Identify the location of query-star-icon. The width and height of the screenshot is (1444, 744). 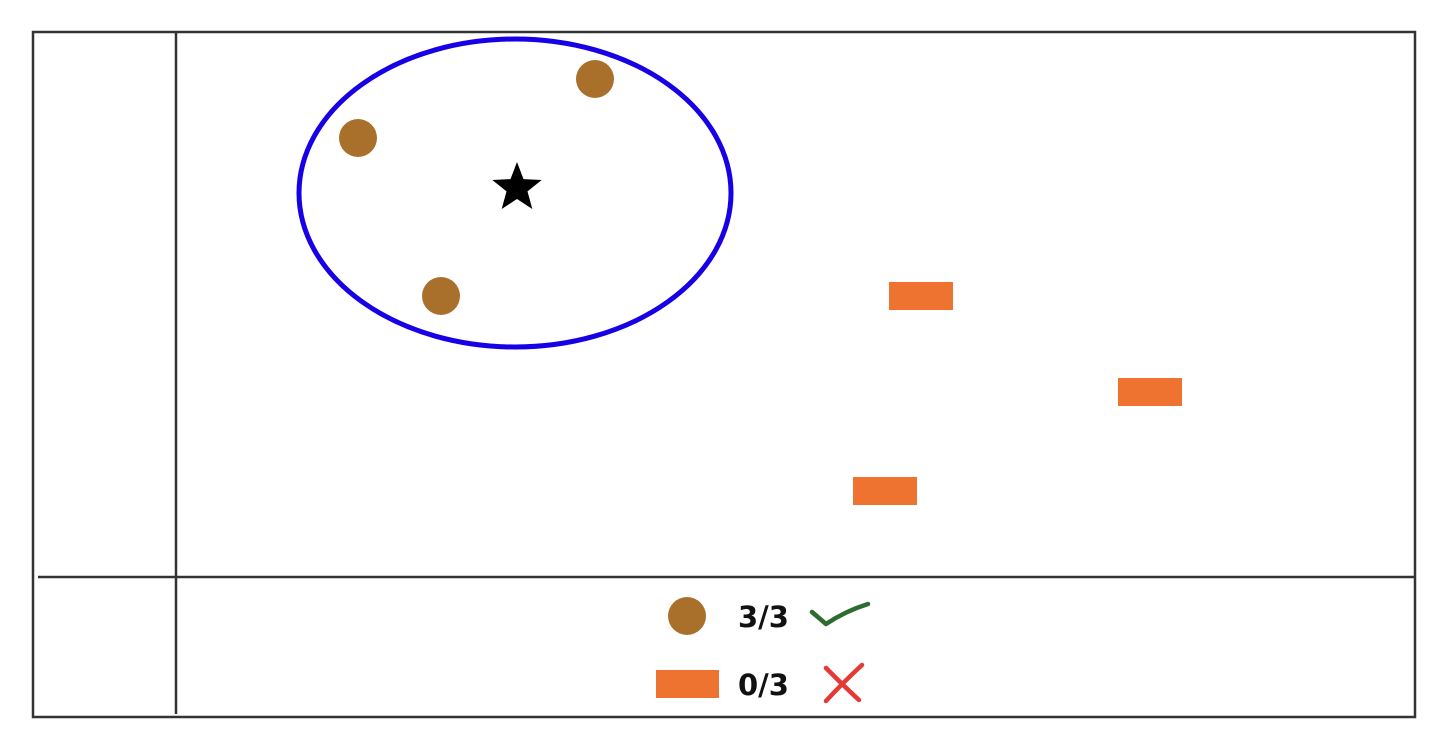
(517, 185).